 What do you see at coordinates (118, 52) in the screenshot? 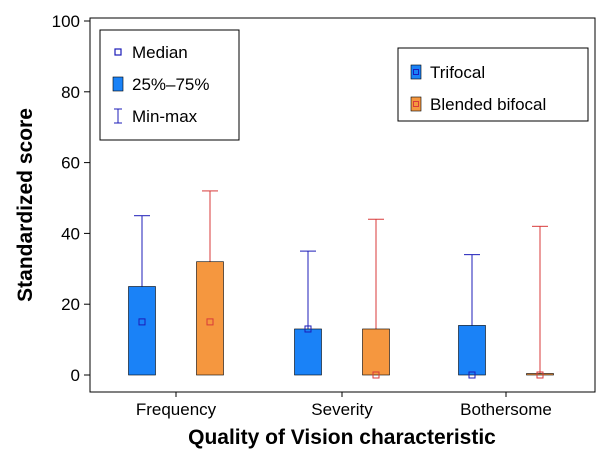
I see `legend-median-symbol` at bounding box center [118, 52].